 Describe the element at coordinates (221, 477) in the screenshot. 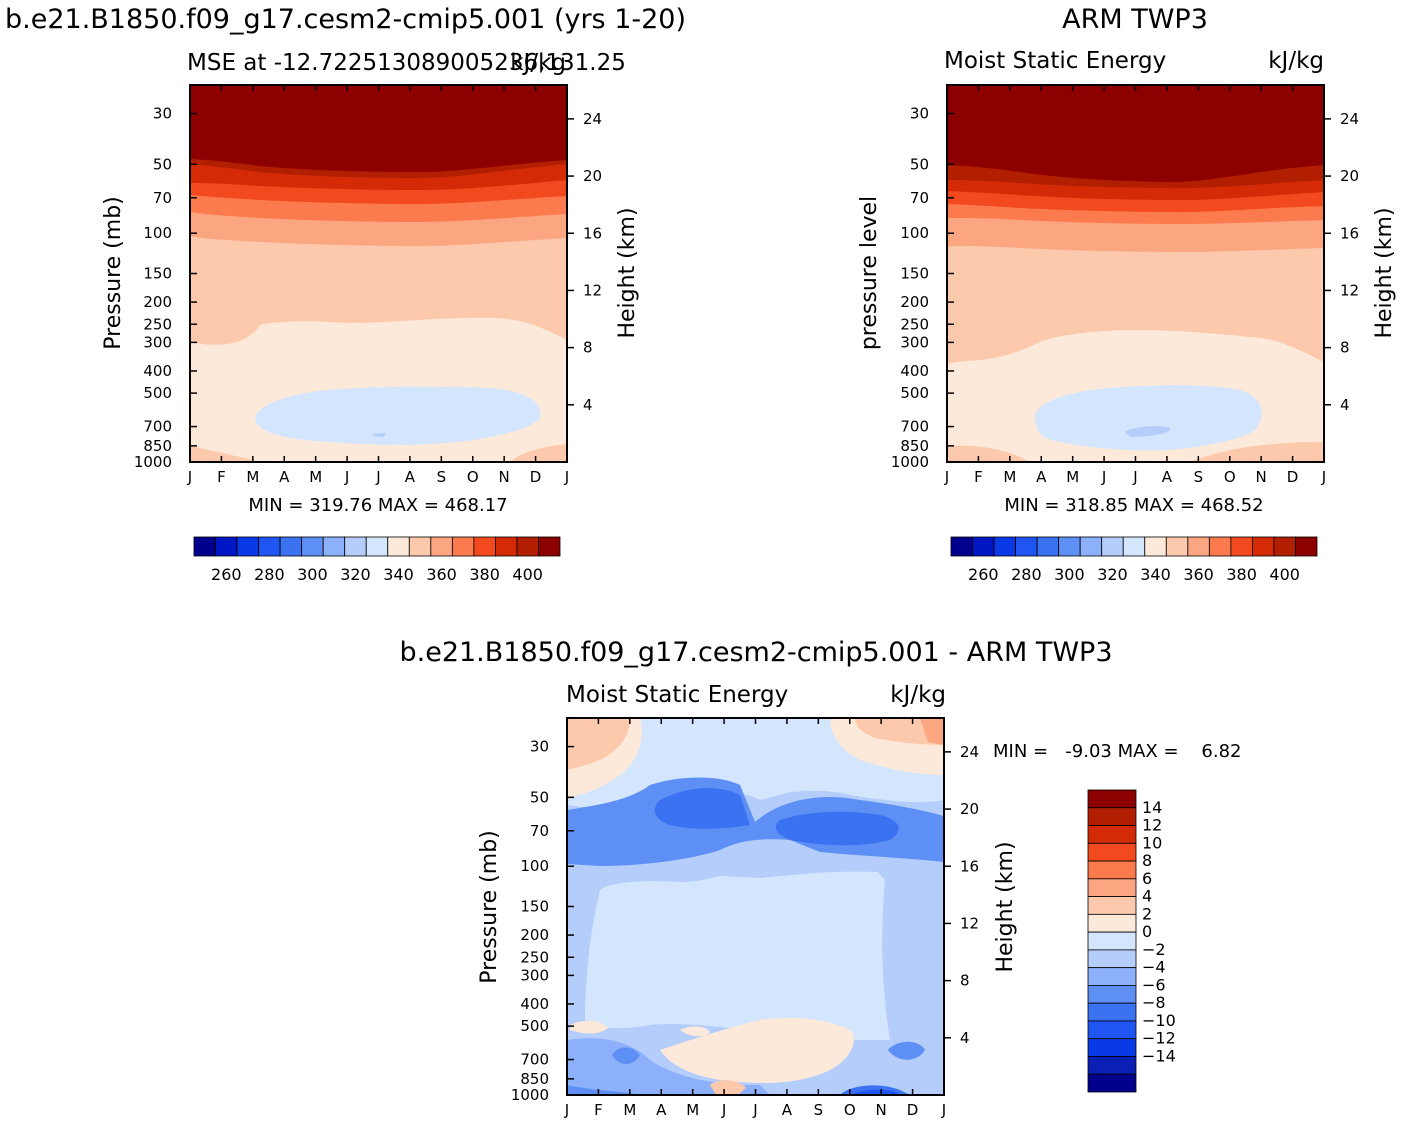

I see `x-tick-label: F` at that location.